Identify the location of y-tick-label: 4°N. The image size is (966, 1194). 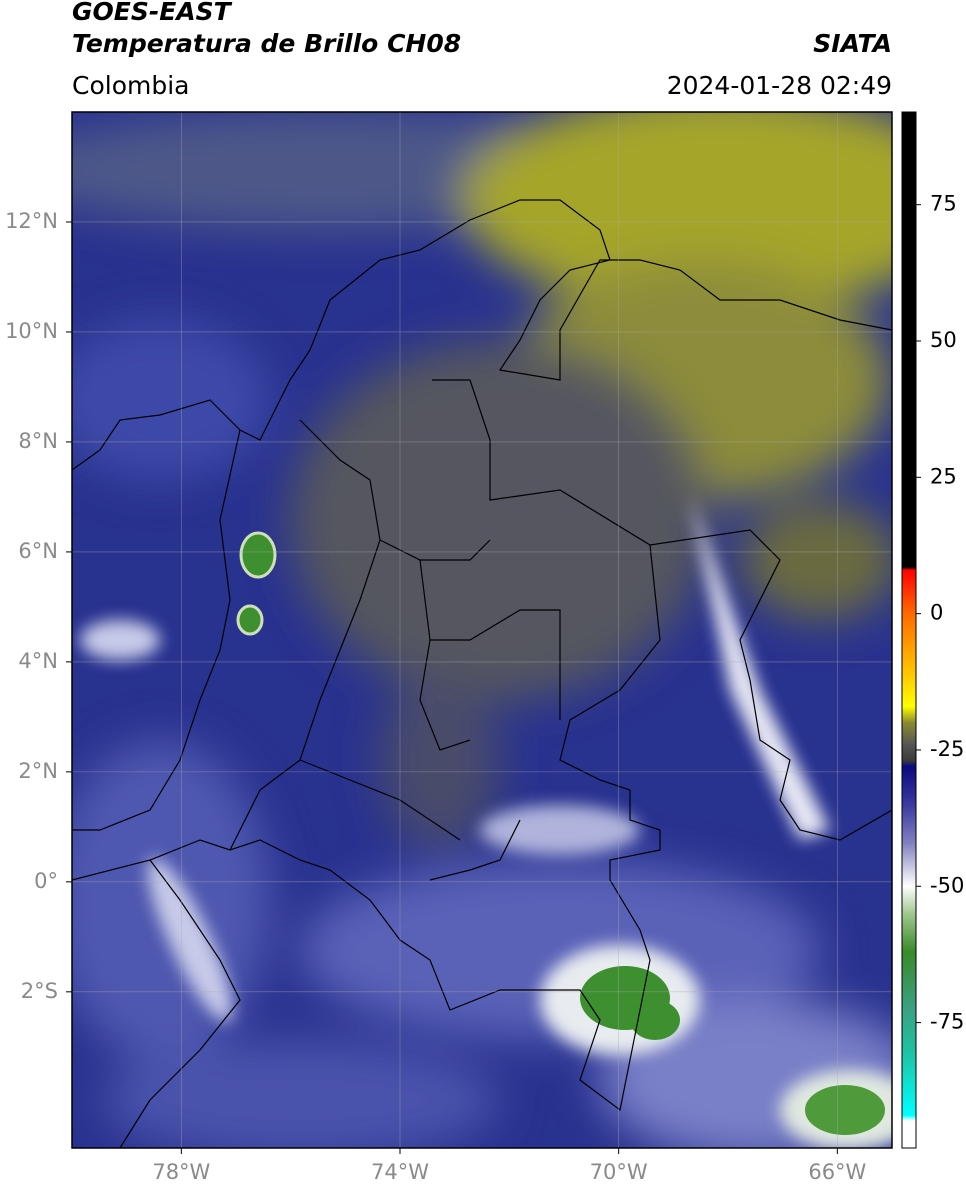
(38, 661).